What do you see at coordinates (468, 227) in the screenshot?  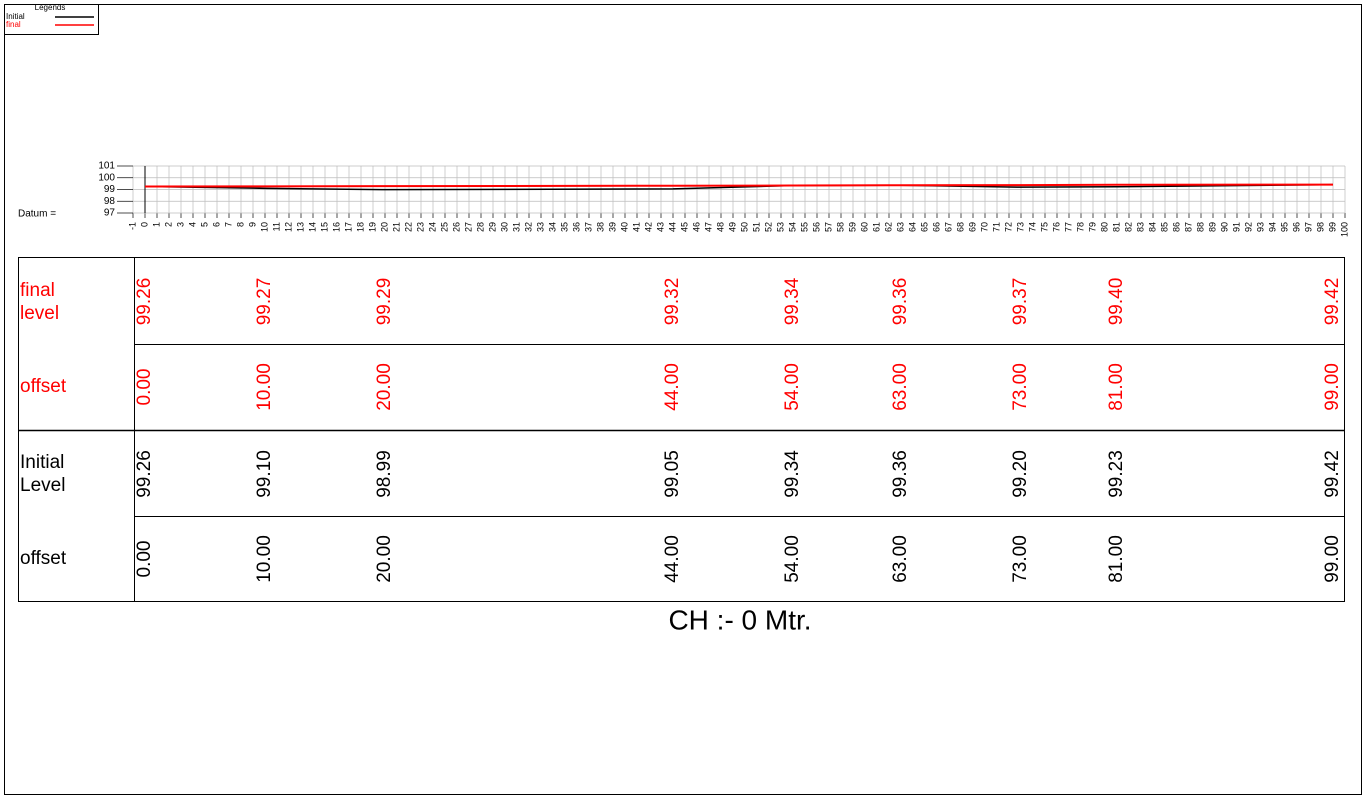 I see `x-tick-label: 27` at bounding box center [468, 227].